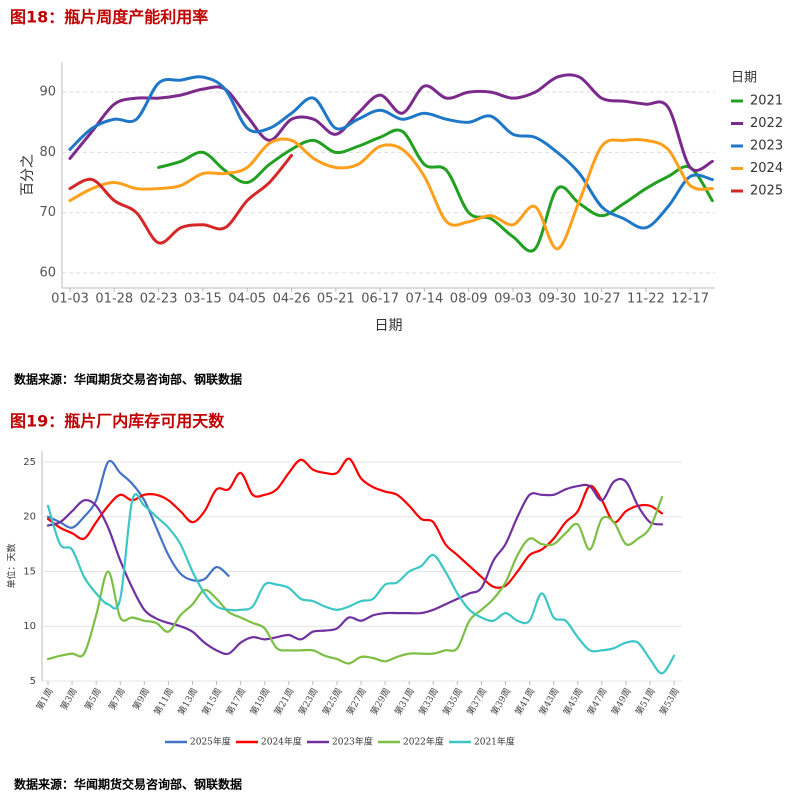  What do you see at coordinates (281, 742) in the screenshot?
I see `legend-label: 2024年度` at bounding box center [281, 742].